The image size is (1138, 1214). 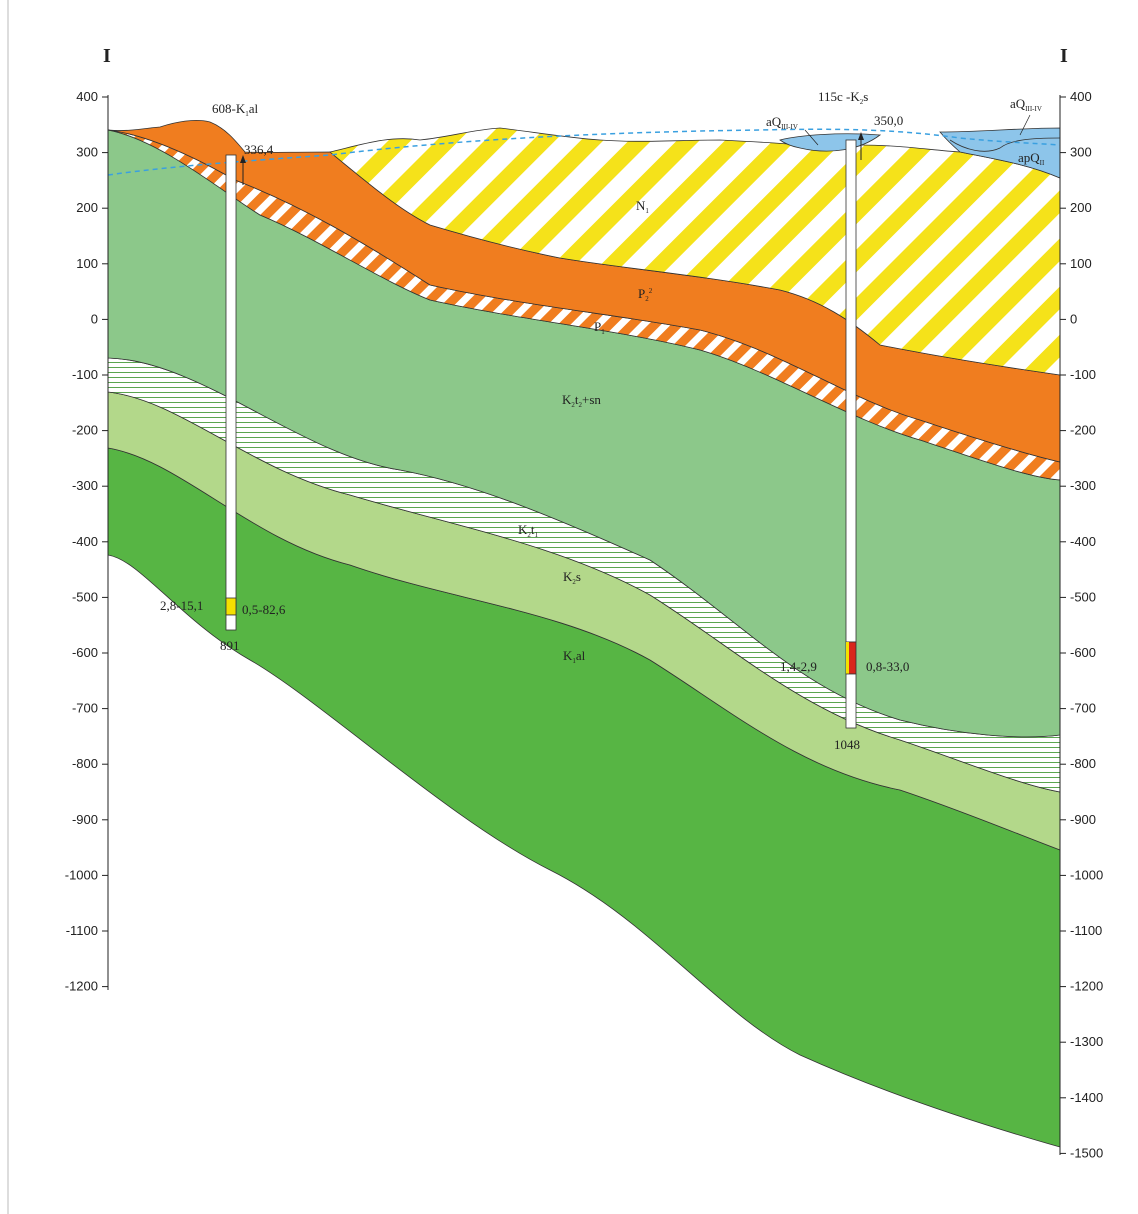 What do you see at coordinates (581, 400) in the screenshot?
I see `label-k2t2sn: K2t2+sn` at bounding box center [581, 400].